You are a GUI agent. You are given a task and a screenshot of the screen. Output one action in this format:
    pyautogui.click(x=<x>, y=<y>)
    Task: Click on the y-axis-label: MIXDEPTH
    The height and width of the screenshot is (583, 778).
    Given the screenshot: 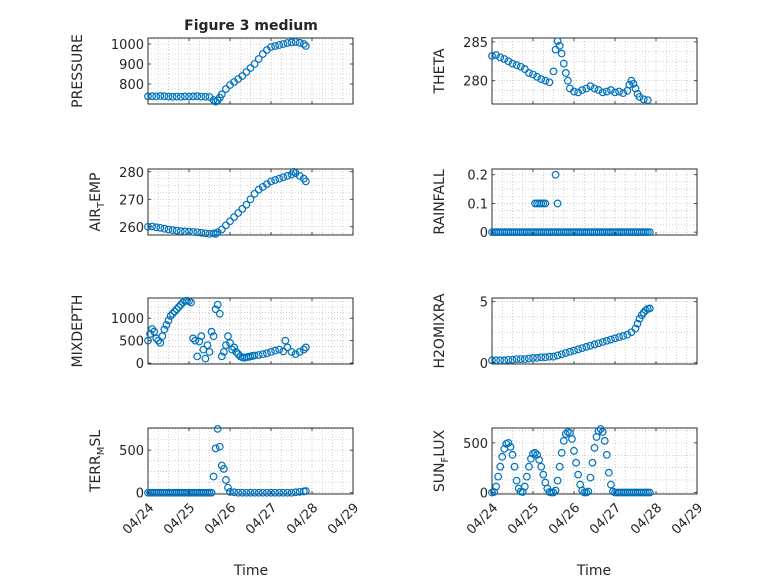 What is the action you would take?
    pyautogui.click(x=78, y=331)
    